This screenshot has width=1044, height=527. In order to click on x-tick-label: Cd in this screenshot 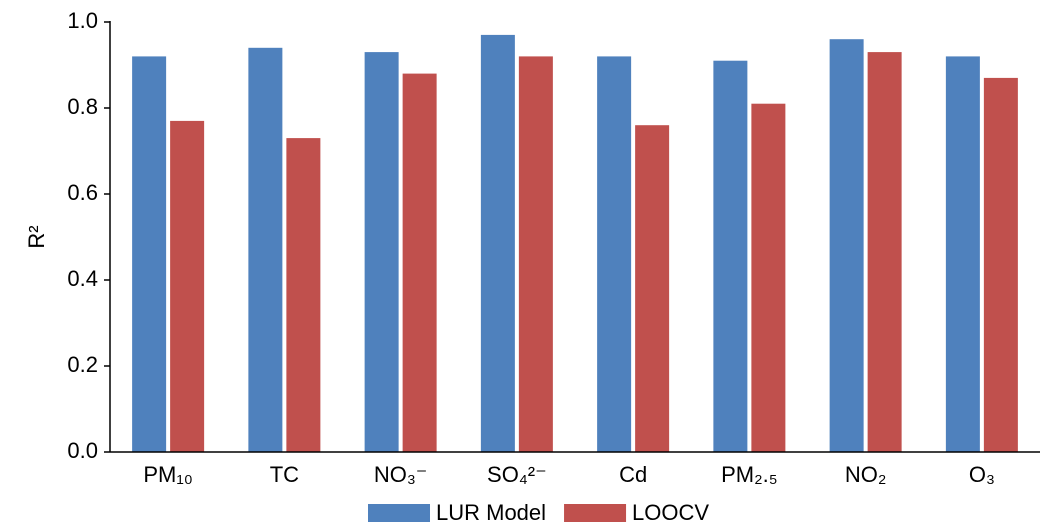, I will do `click(633, 474)`.